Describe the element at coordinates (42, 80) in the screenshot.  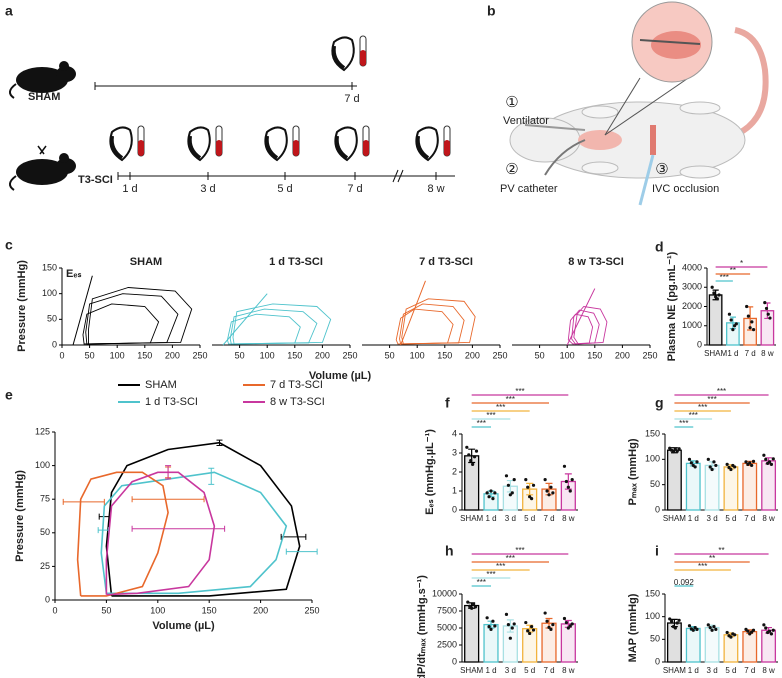
I see `mouse-icon` at that location.